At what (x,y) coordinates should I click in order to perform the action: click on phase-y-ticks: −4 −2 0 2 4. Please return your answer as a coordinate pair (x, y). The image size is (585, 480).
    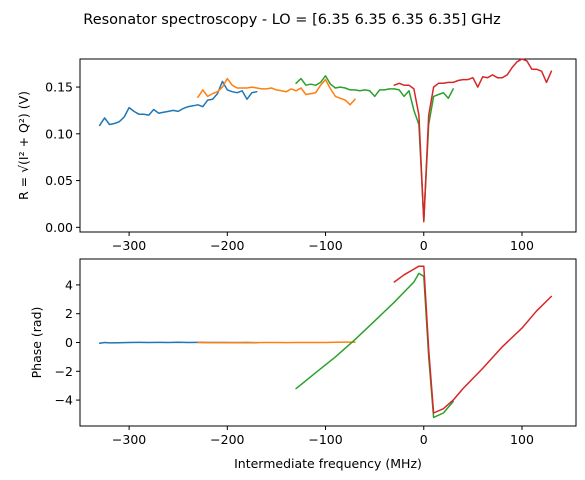
    Looking at the image, I should click on (67, 342).